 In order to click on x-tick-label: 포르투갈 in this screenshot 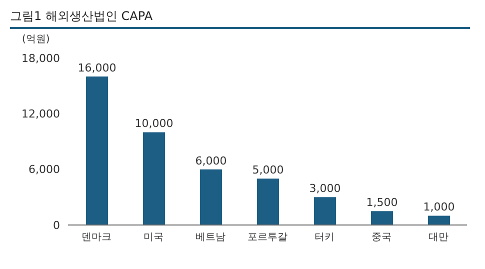, I will do `click(268, 238)`.